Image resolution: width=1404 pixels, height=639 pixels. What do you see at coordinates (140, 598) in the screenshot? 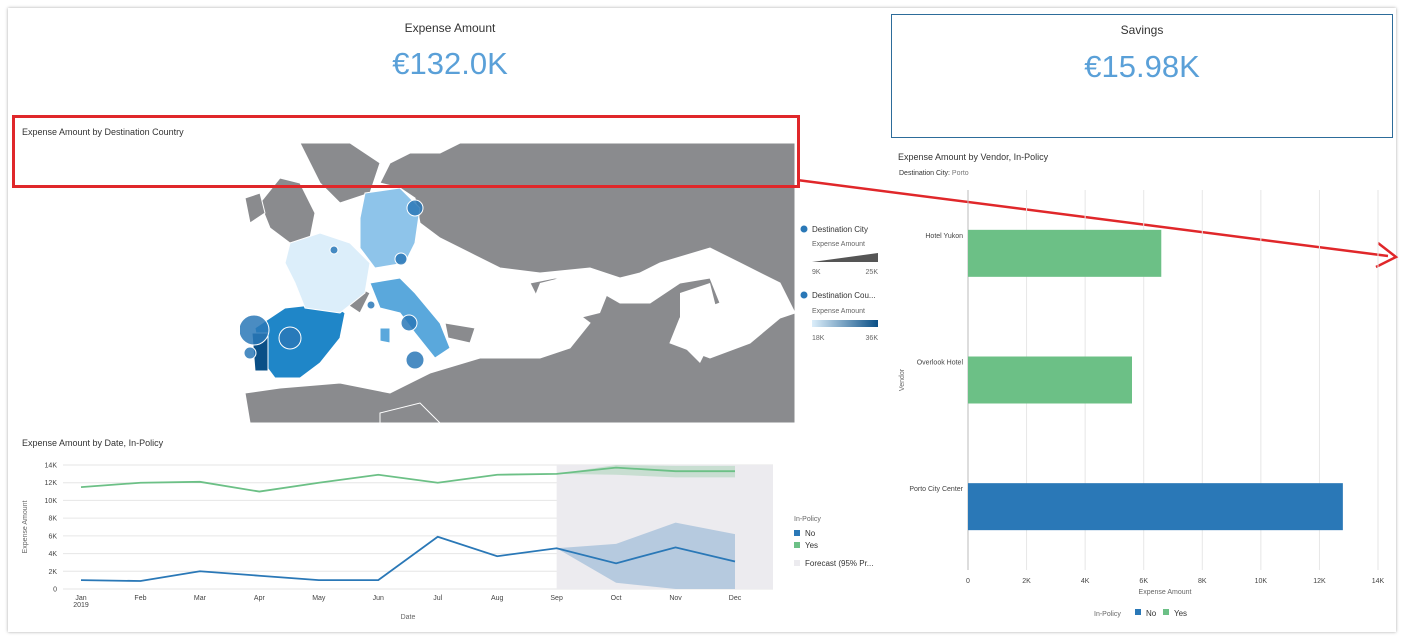
I see `x-tick-label: Feb` at bounding box center [140, 598].